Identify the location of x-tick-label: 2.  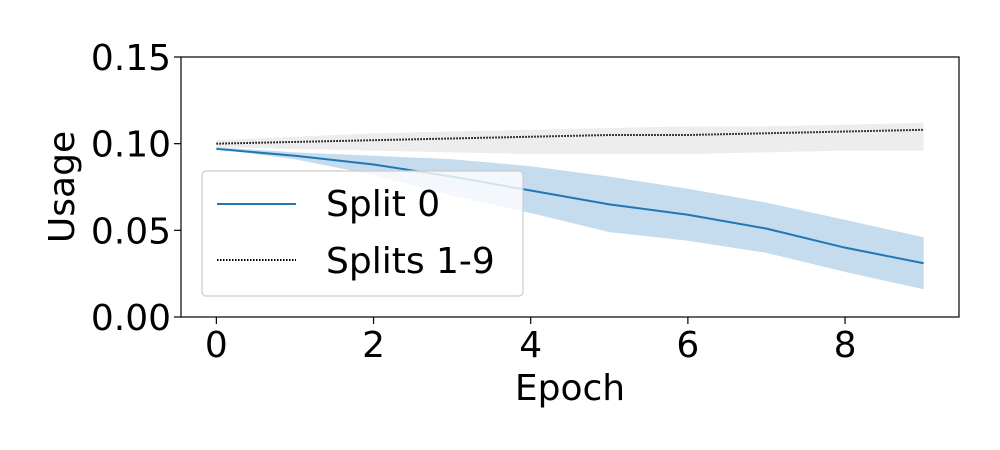
(373, 345).